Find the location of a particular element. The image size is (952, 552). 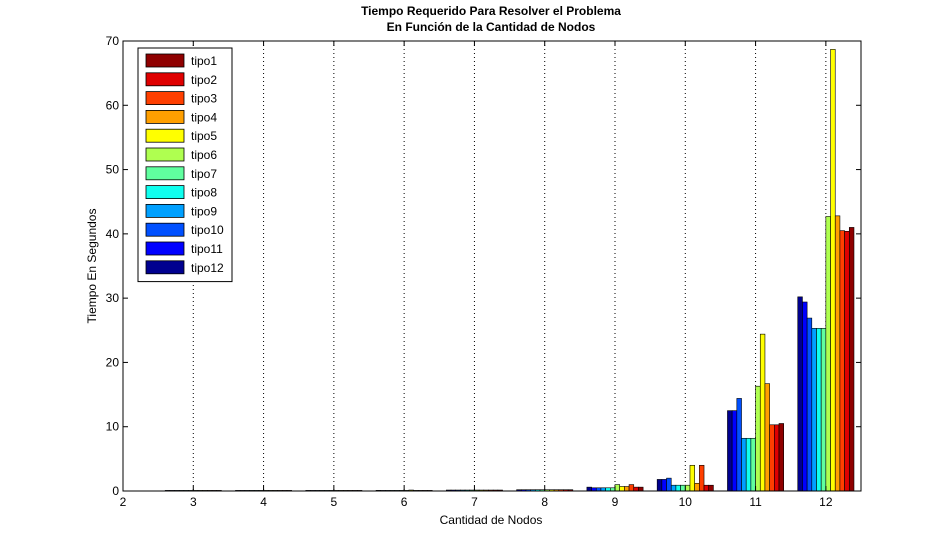

x-tick-label-8: 8 is located at coordinates (544, 502).